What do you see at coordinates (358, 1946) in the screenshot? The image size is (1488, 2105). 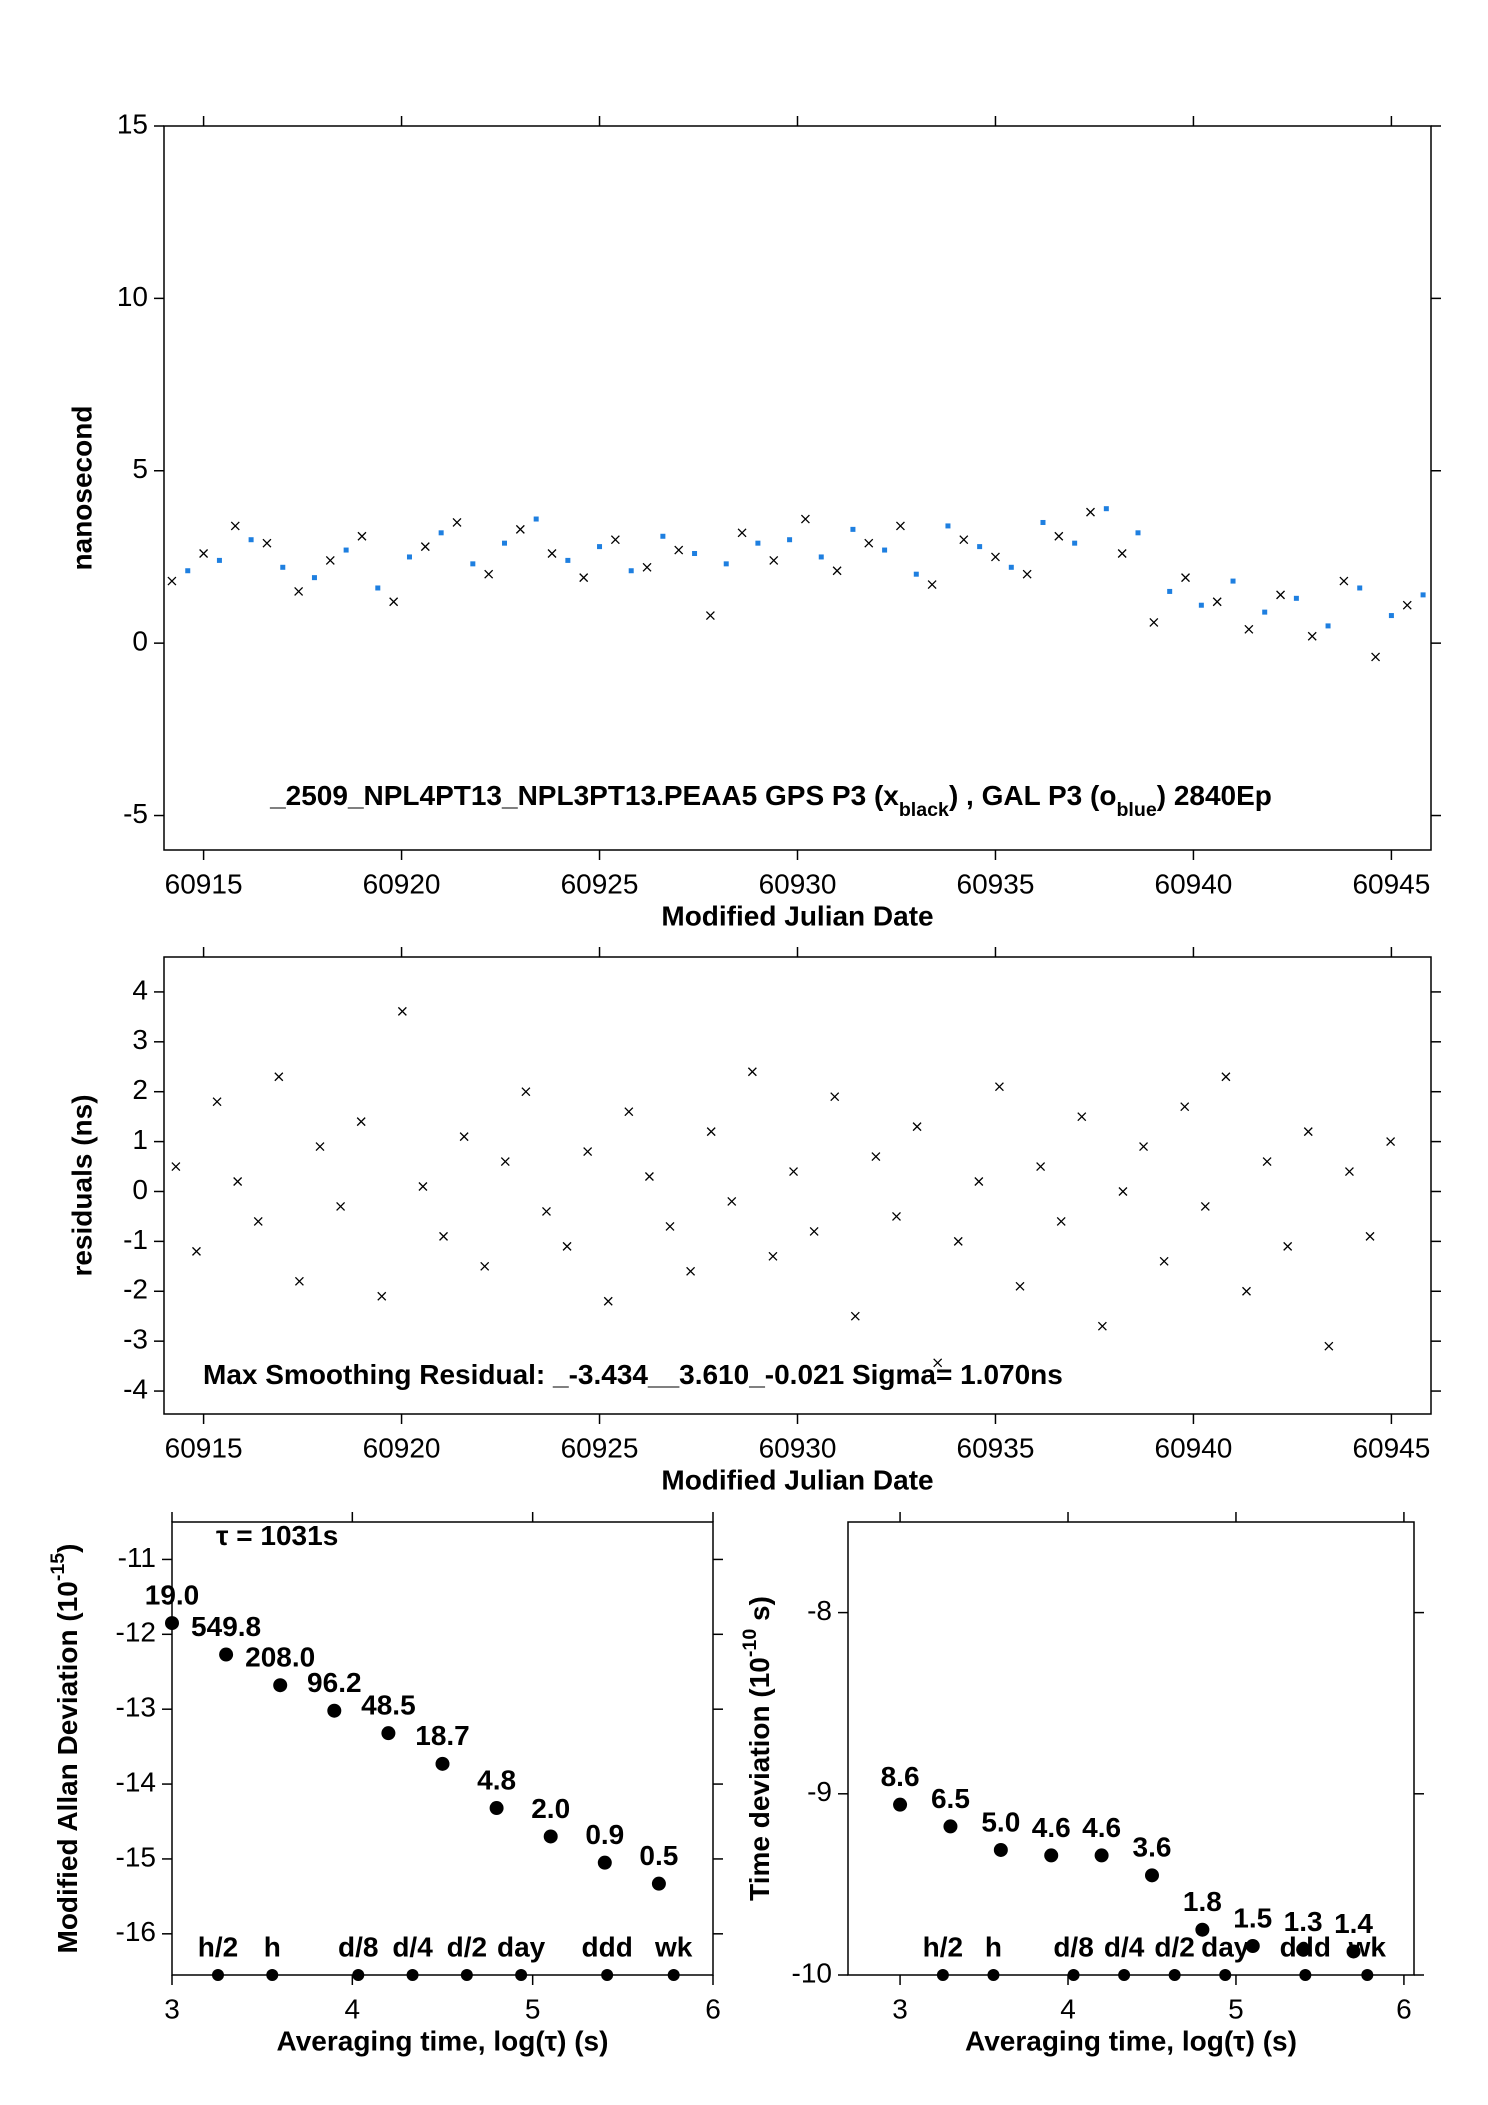 I see `reference-label: d/8` at bounding box center [358, 1946].